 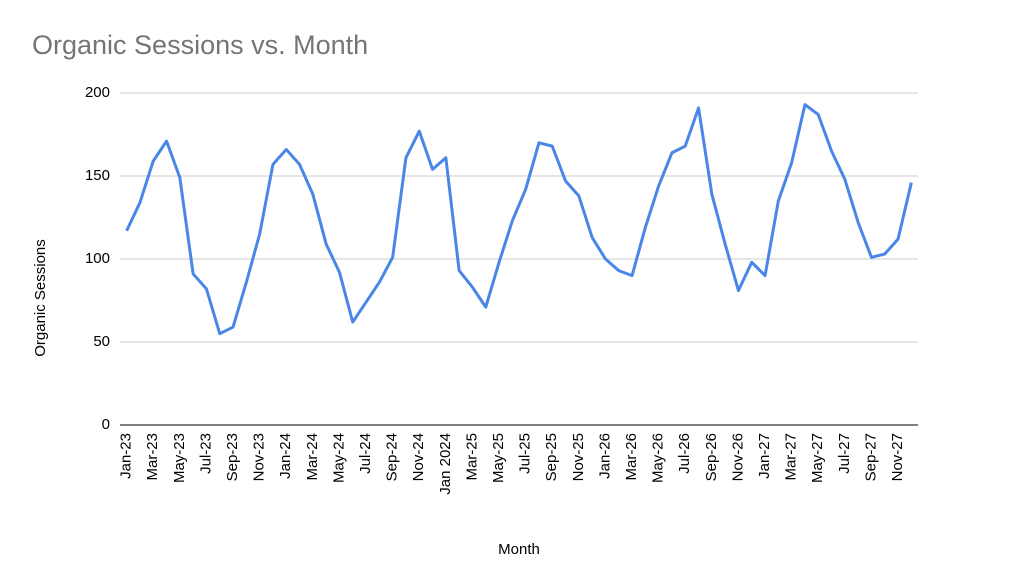 I want to click on x-tick-label: Nov-27, so click(x=897, y=457).